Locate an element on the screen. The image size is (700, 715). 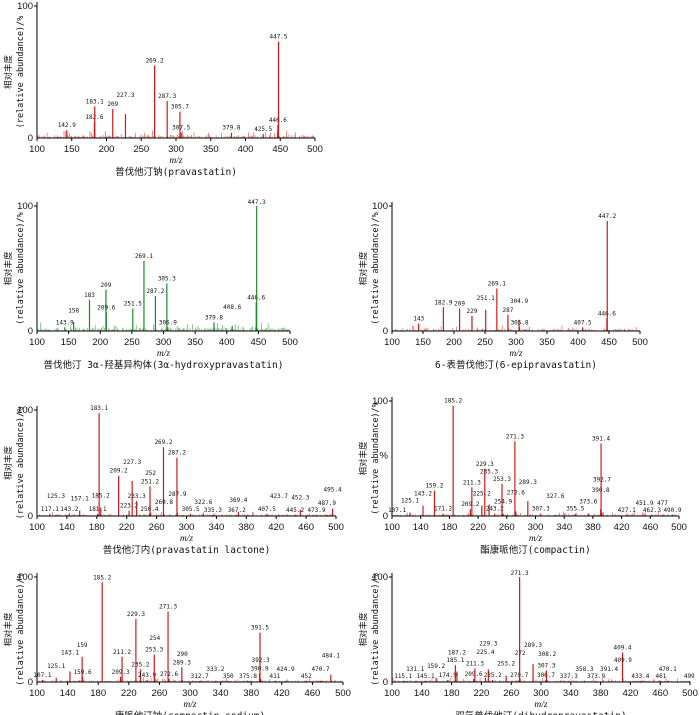
peak-label: 287.9 is located at coordinates (177, 494).